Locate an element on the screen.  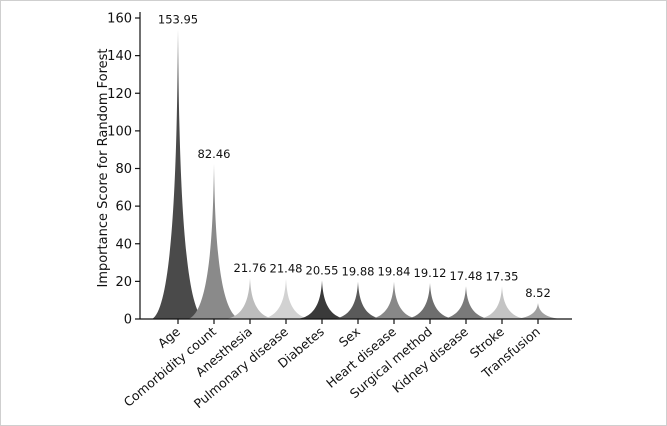
data-label: 19.84 is located at coordinates (394, 272).